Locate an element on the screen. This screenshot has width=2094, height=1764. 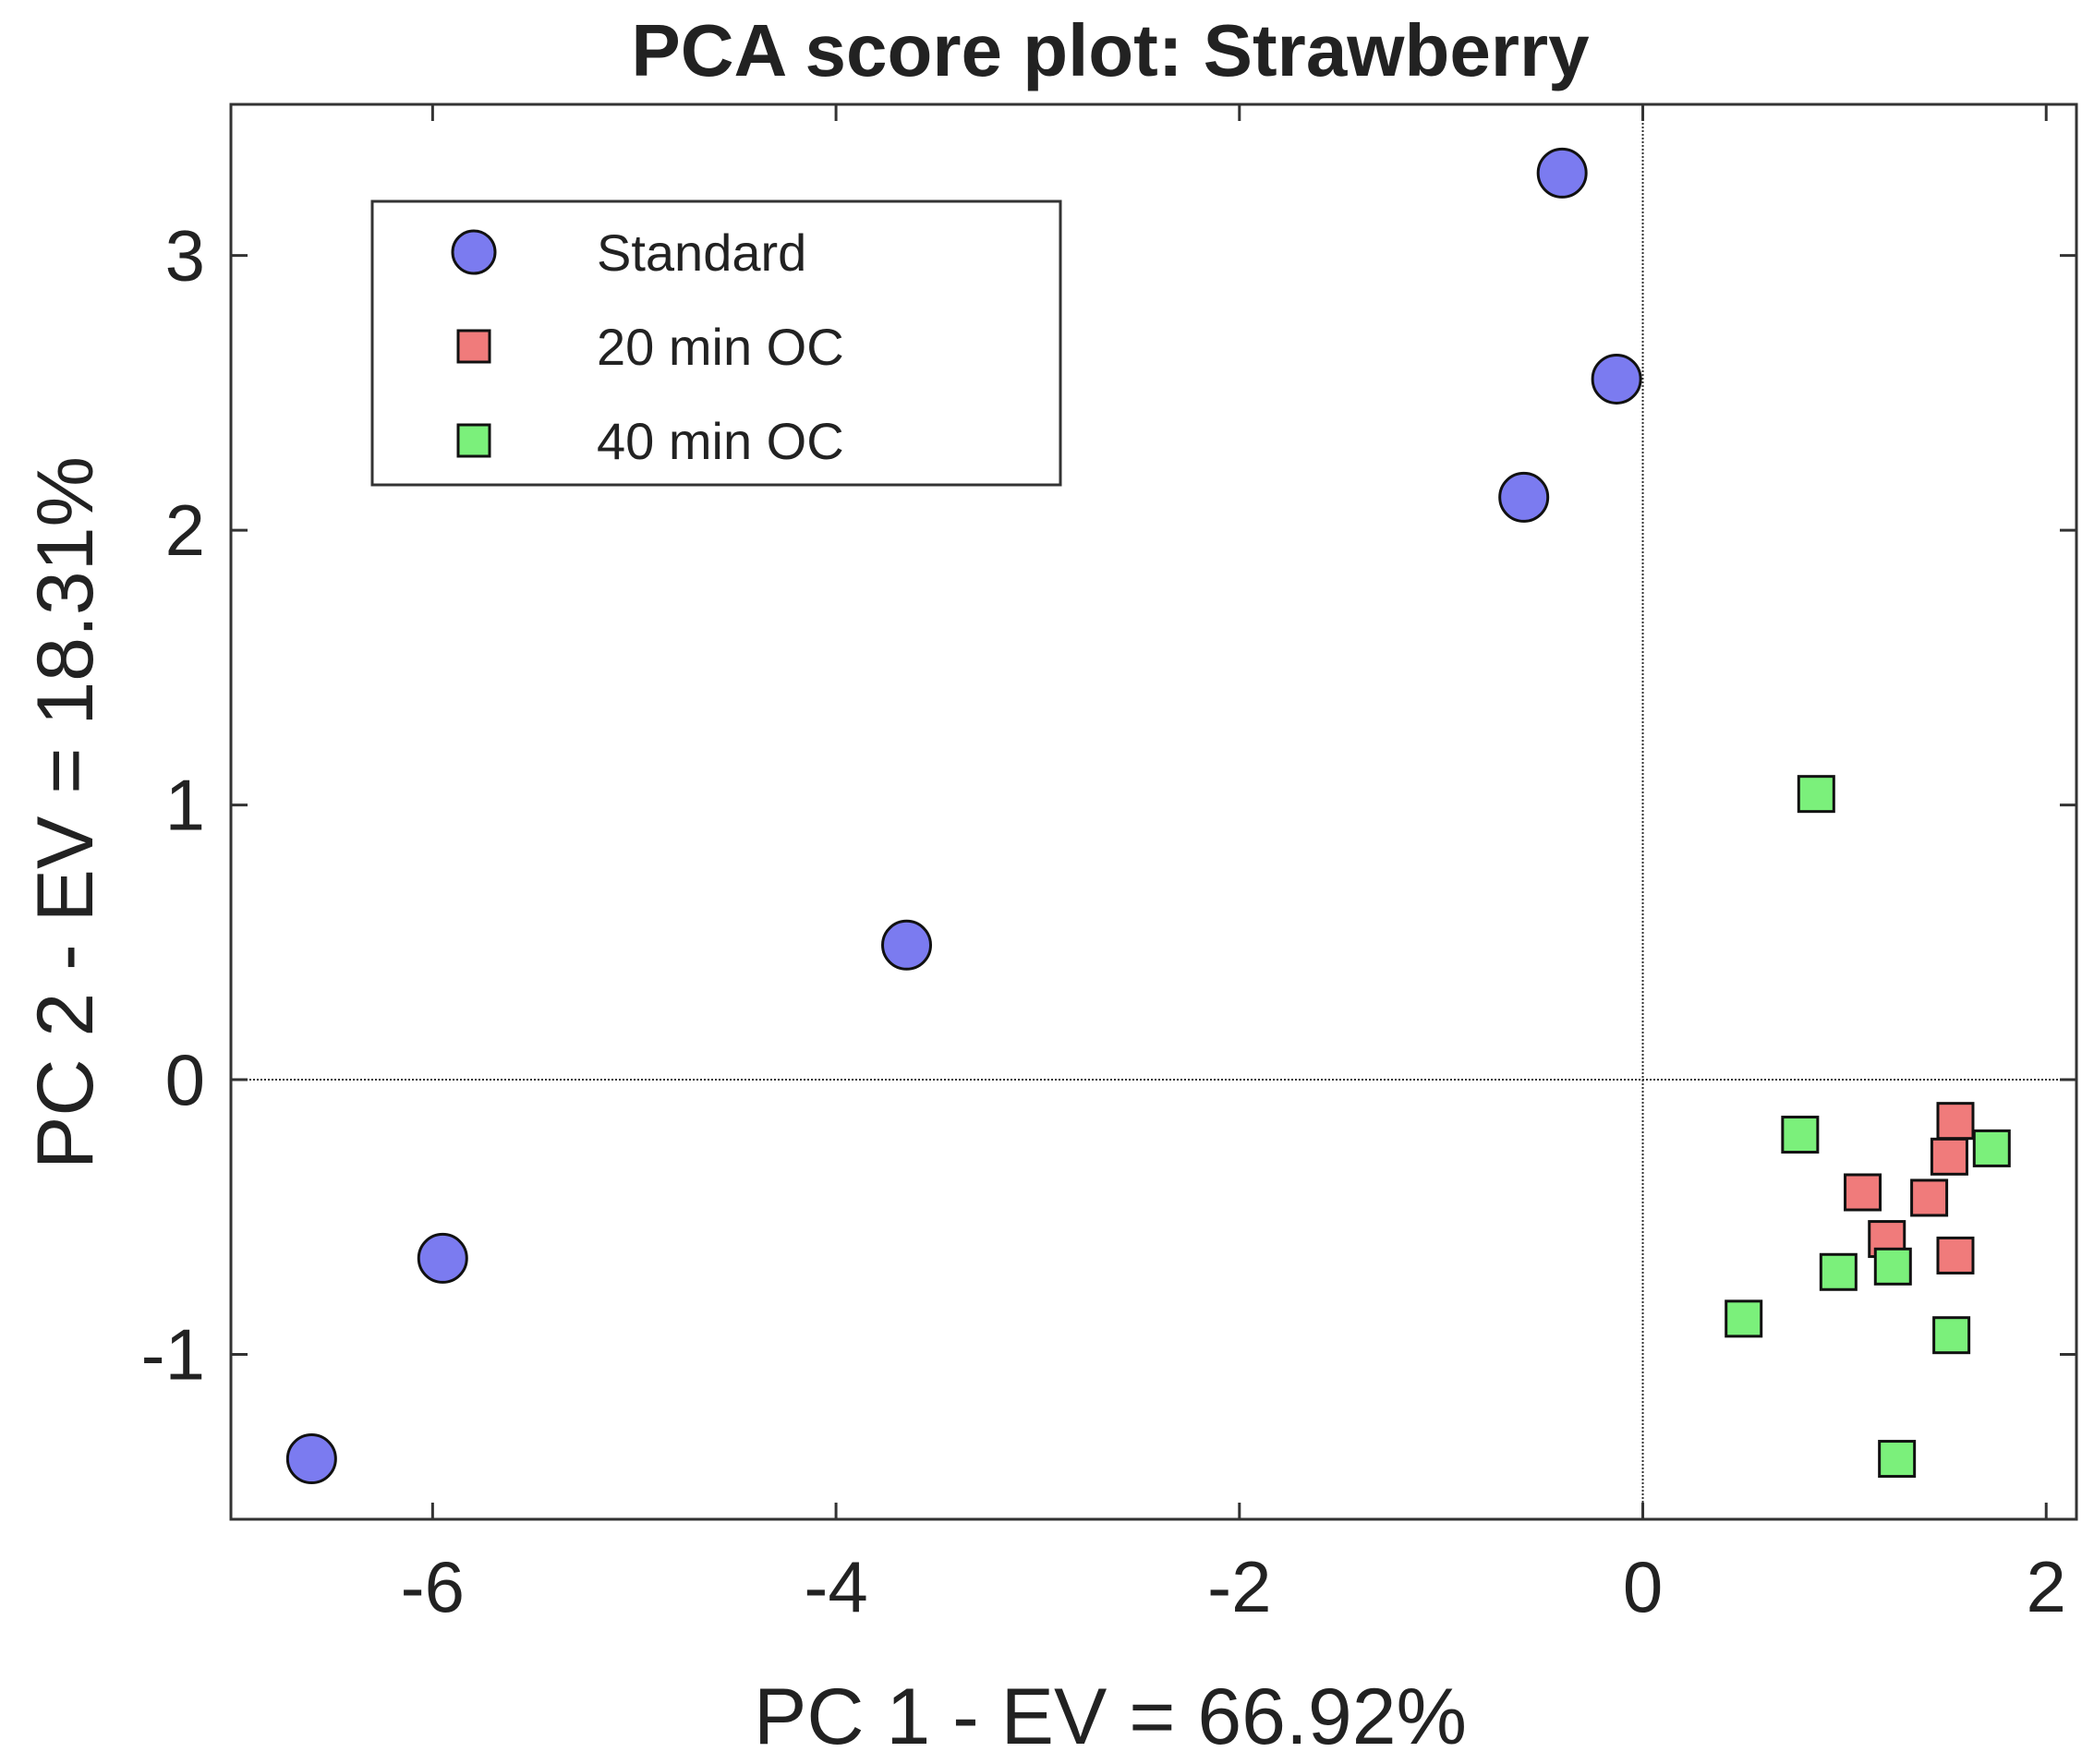
x-tick-label: 2 is located at coordinates (2047, 1586).